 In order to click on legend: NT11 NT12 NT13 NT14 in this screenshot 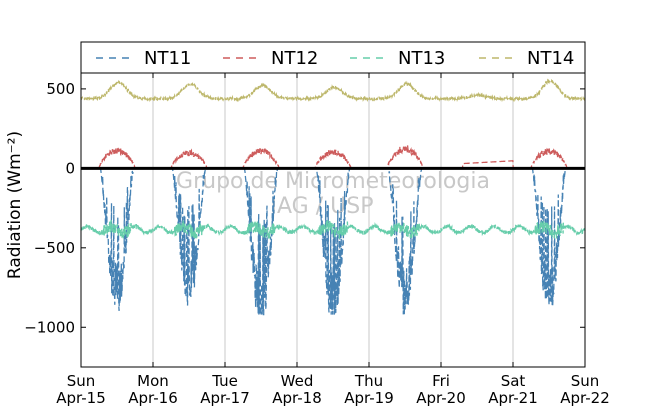, I will do `click(333, 57)`.